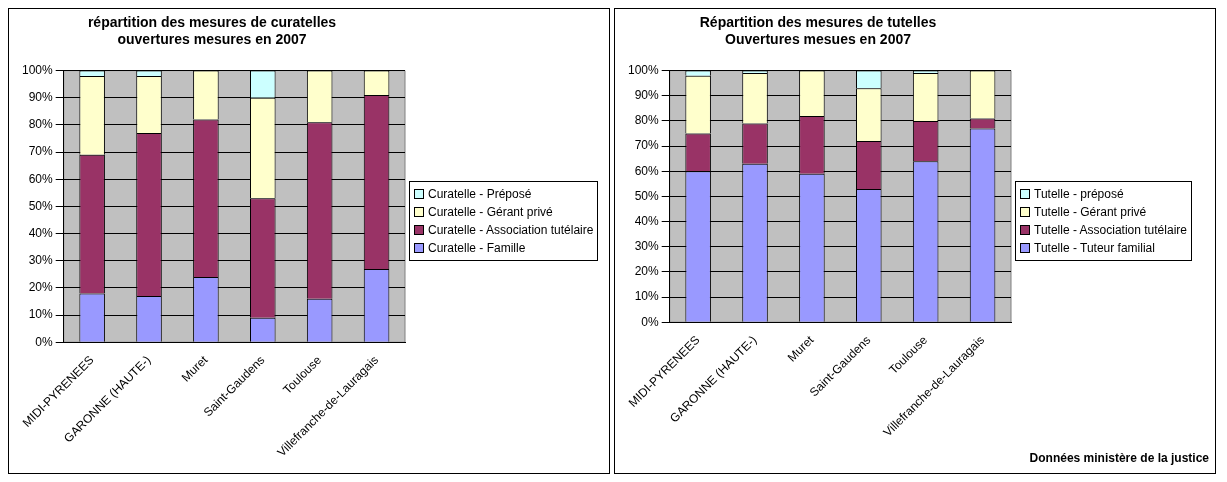 The width and height of the screenshot is (1227, 482). Describe the element at coordinates (818, 31) in the screenshot. I see `chart-title: Répartition des mesures de tutelles Ouvertures mesues en 2007` at that location.